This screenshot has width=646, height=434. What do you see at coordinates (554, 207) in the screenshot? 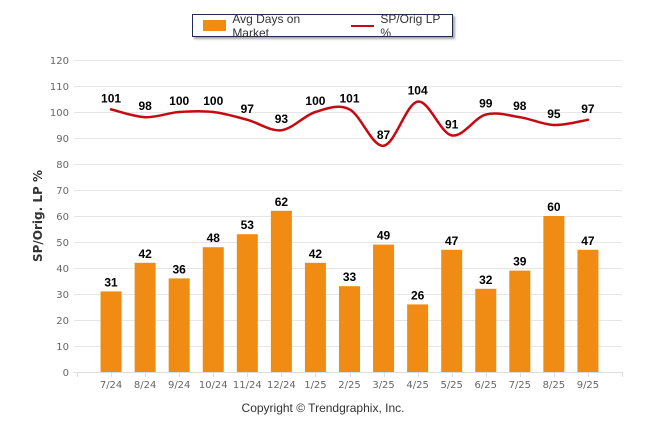
I see `bar-data-label: 60` at bounding box center [554, 207].